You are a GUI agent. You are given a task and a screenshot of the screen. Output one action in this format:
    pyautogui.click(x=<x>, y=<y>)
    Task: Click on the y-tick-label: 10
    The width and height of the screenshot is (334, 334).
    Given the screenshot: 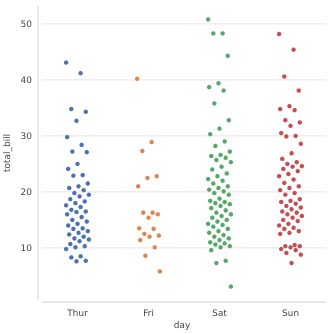 What is the action you would take?
    pyautogui.click(x=26, y=249)
    